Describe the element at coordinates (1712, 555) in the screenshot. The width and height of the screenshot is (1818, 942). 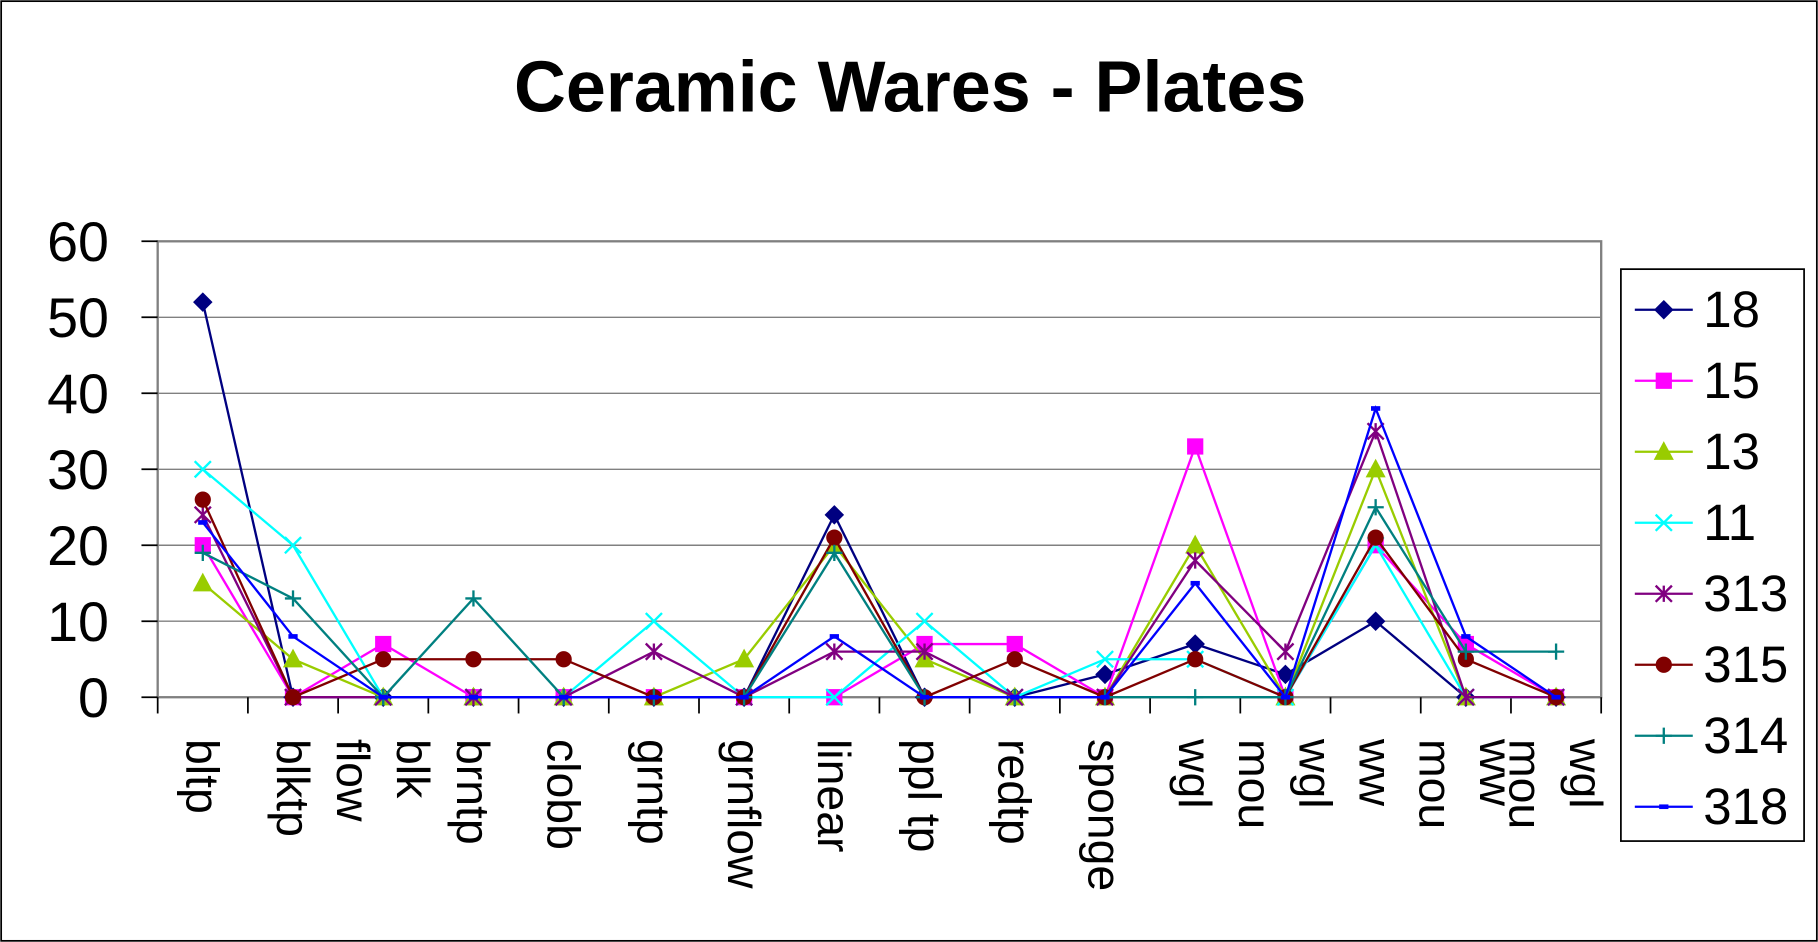
I see `legend-box` at that location.